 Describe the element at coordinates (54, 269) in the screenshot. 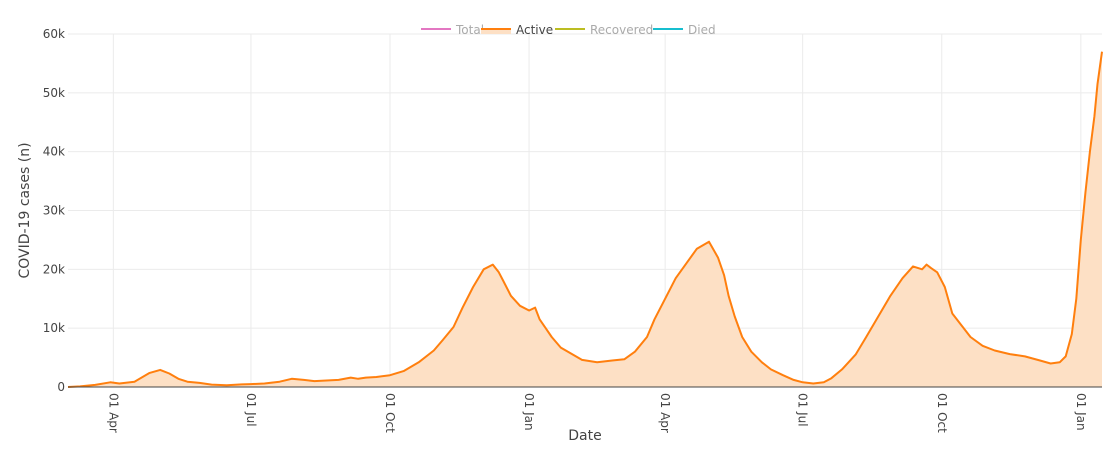

I see `y-tick-label: 20k` at that location.